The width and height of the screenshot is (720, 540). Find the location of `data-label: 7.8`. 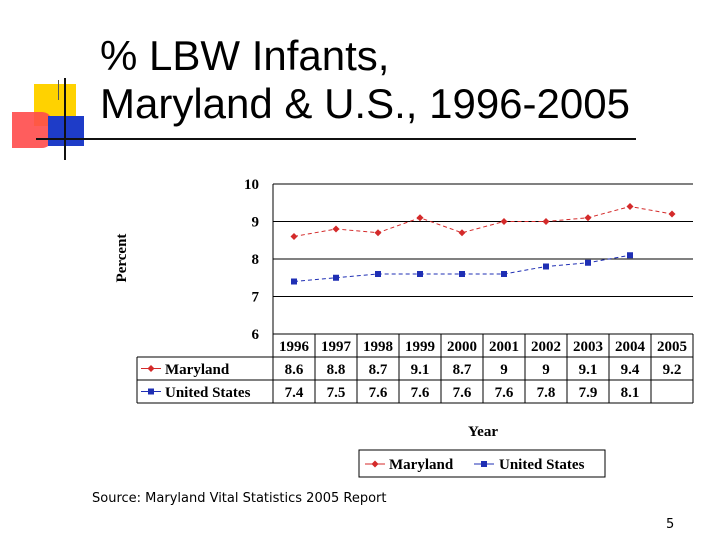

data-label: 7.8 is located at coordinates (546, 393).